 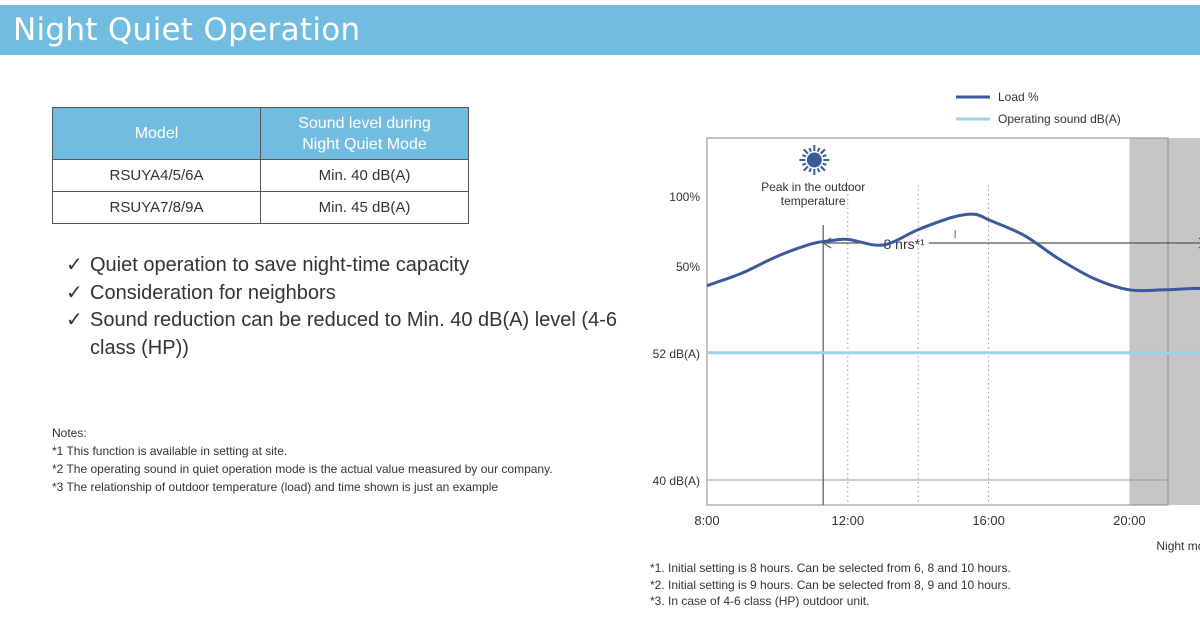 I want to click on x-tick-label: 8:00, so click(x=706, y=520).